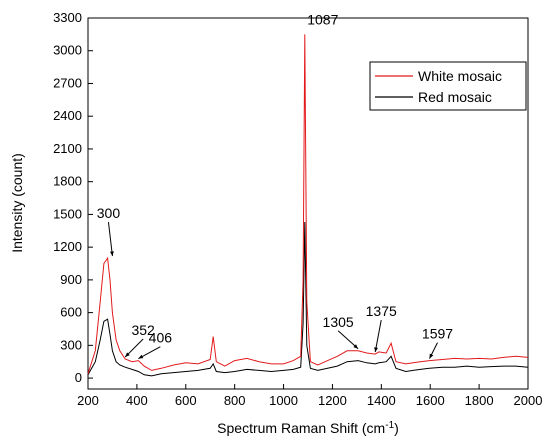 The height and width of the screenshot is (443, 550). What do you see at coordinates (338, 322) in the screenshot?
I see `peak-label-1305: 1305` at bounding box center [338, 322].